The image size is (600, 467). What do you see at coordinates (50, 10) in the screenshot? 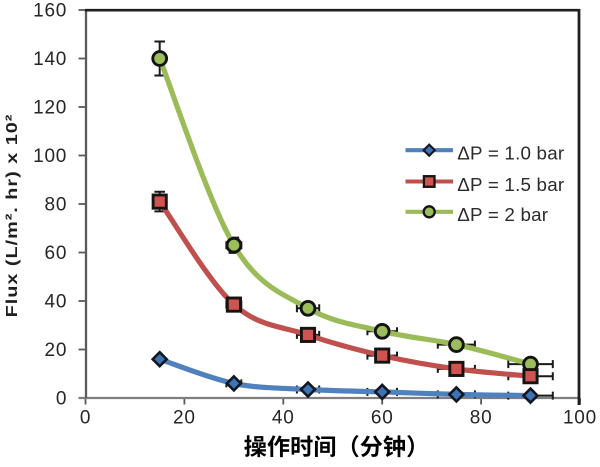
I see `svg-text: 160` at bounding box center [50, 10].